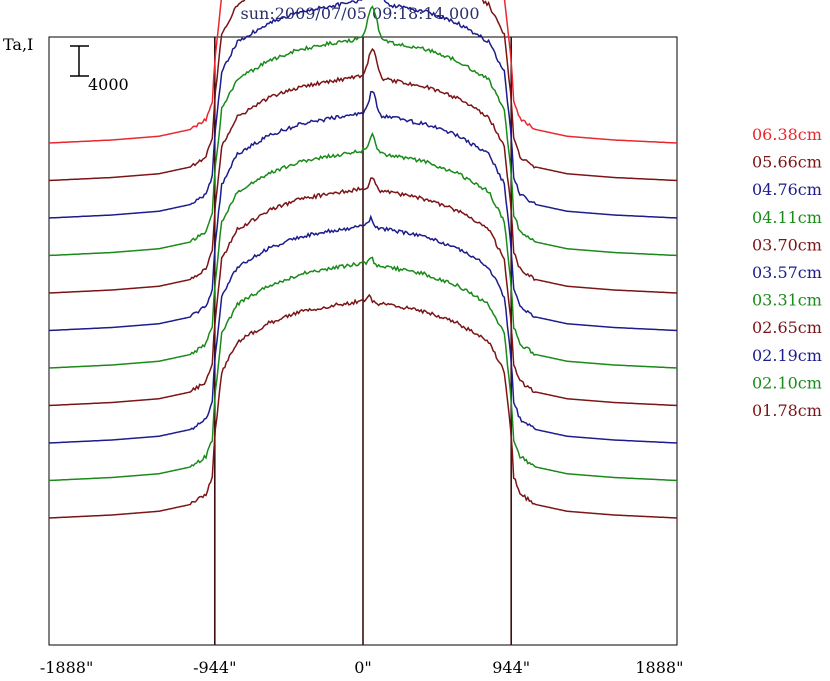 This screenshot has height=681, width=830. Describe the element at coordinates (511, 667) in the screenshot. I see `x-tick-label: 944"` at that location.